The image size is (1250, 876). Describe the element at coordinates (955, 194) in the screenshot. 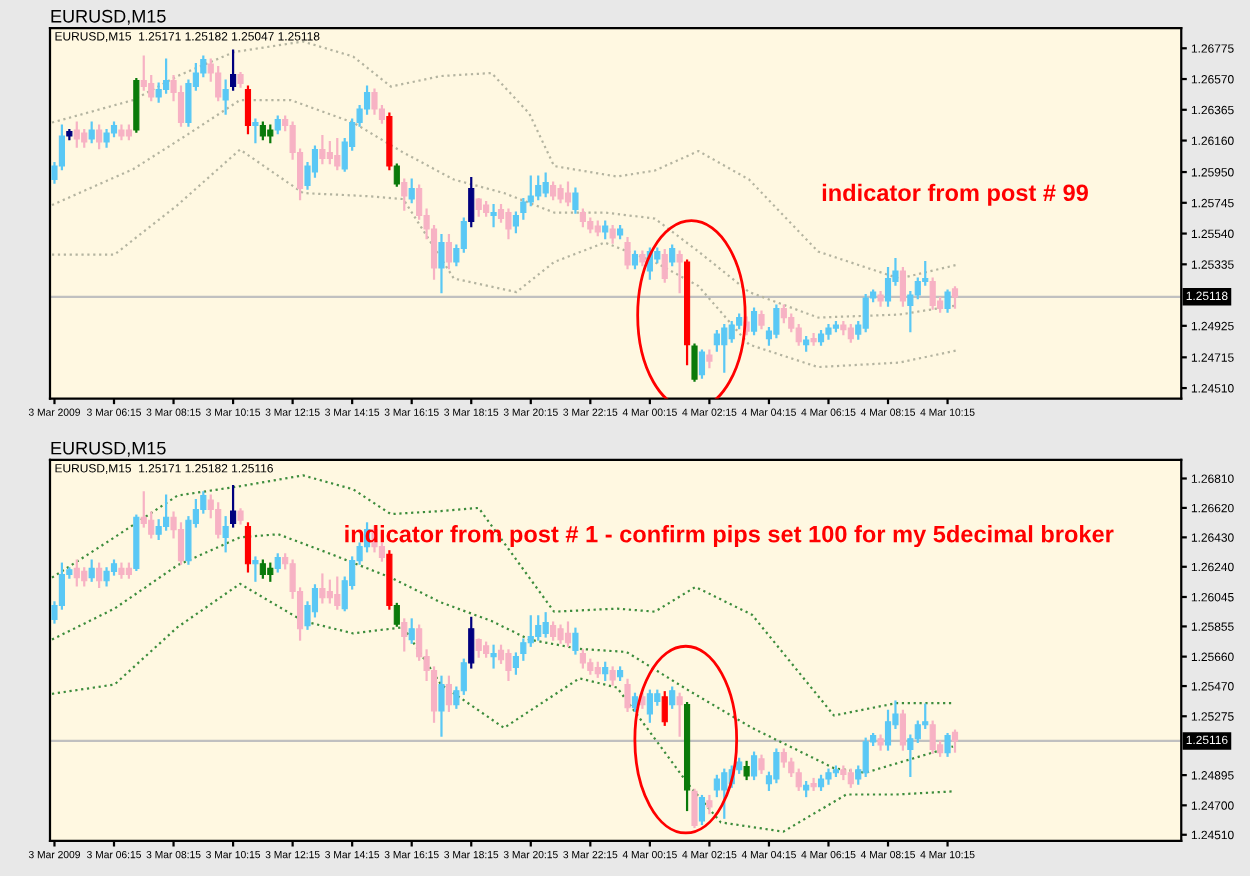

I see `annotation: indicator from post # 99` at that location.